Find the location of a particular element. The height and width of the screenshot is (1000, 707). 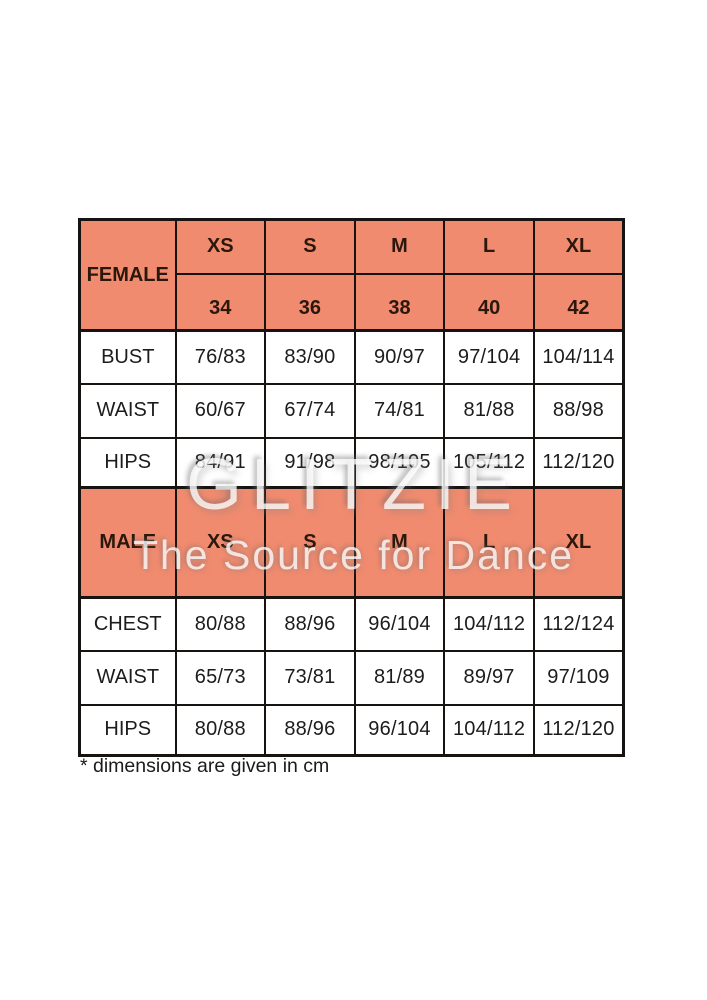

female-size-header-cell: M is located at coordinates (399, 246).